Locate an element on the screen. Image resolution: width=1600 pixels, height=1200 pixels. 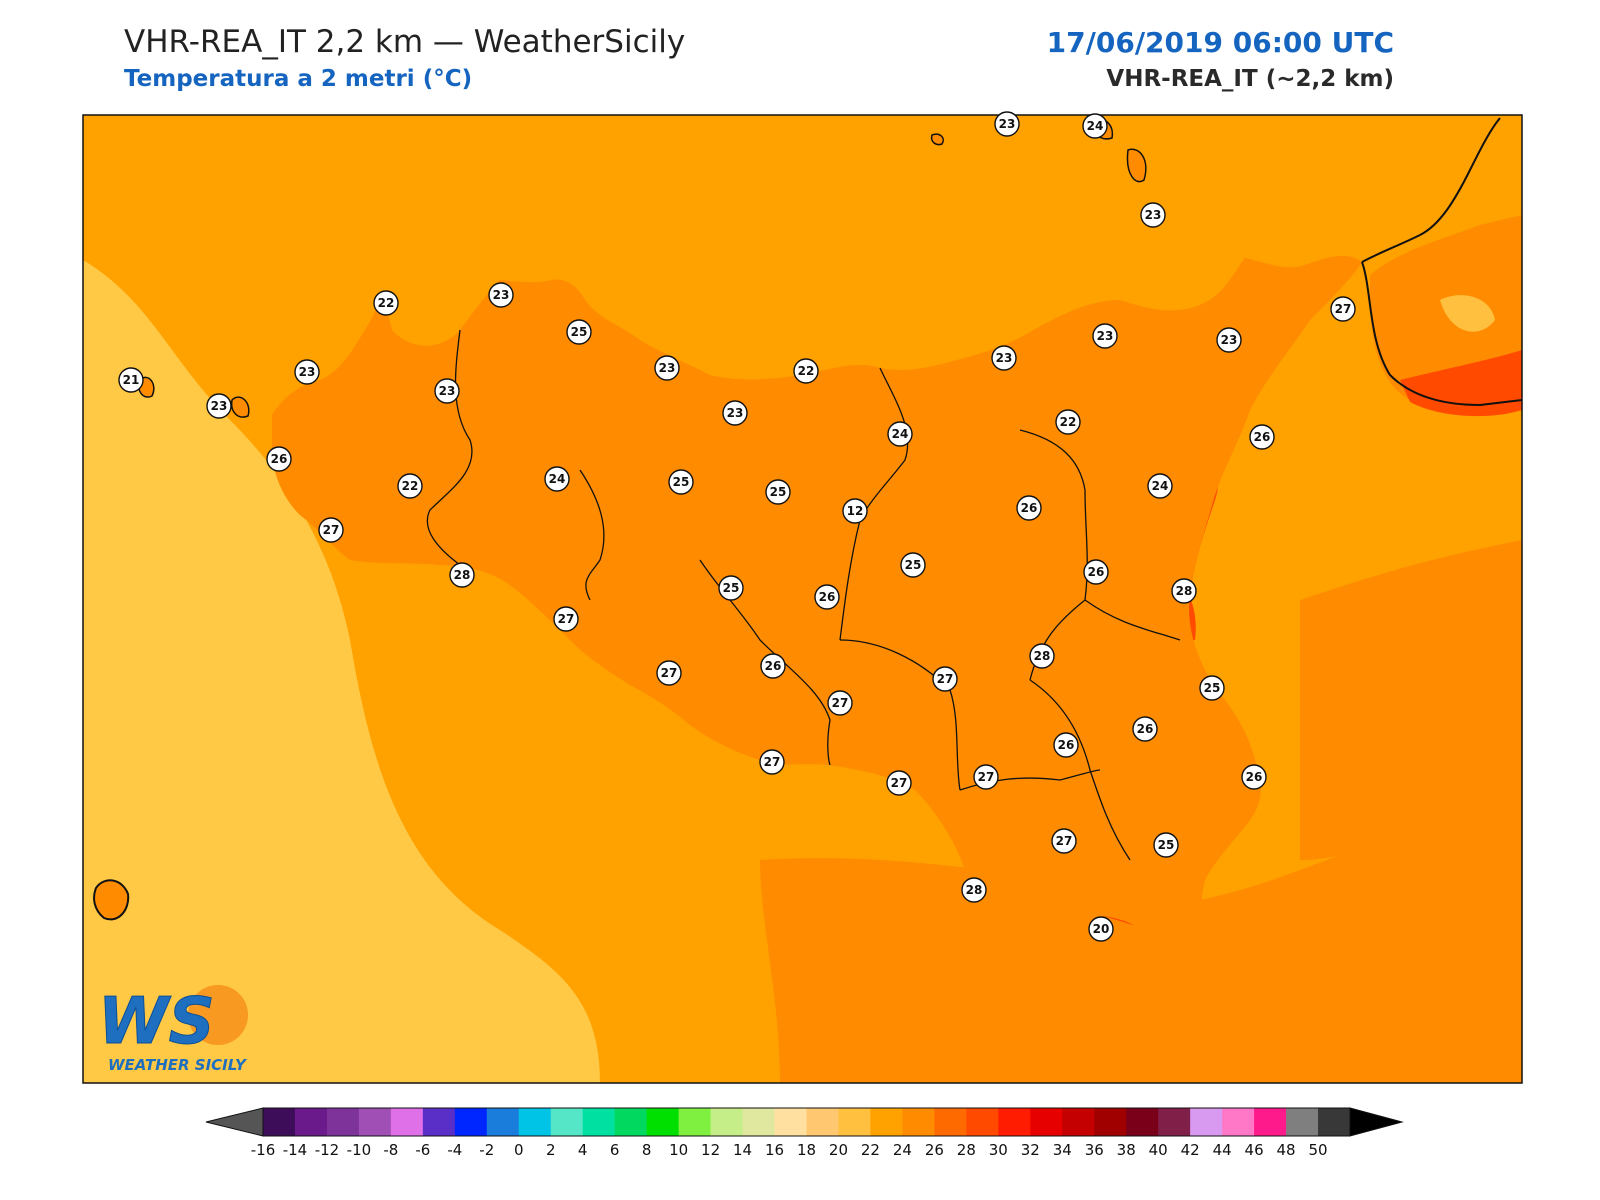
calabria-coastline is located at coordinates (1441, 334).